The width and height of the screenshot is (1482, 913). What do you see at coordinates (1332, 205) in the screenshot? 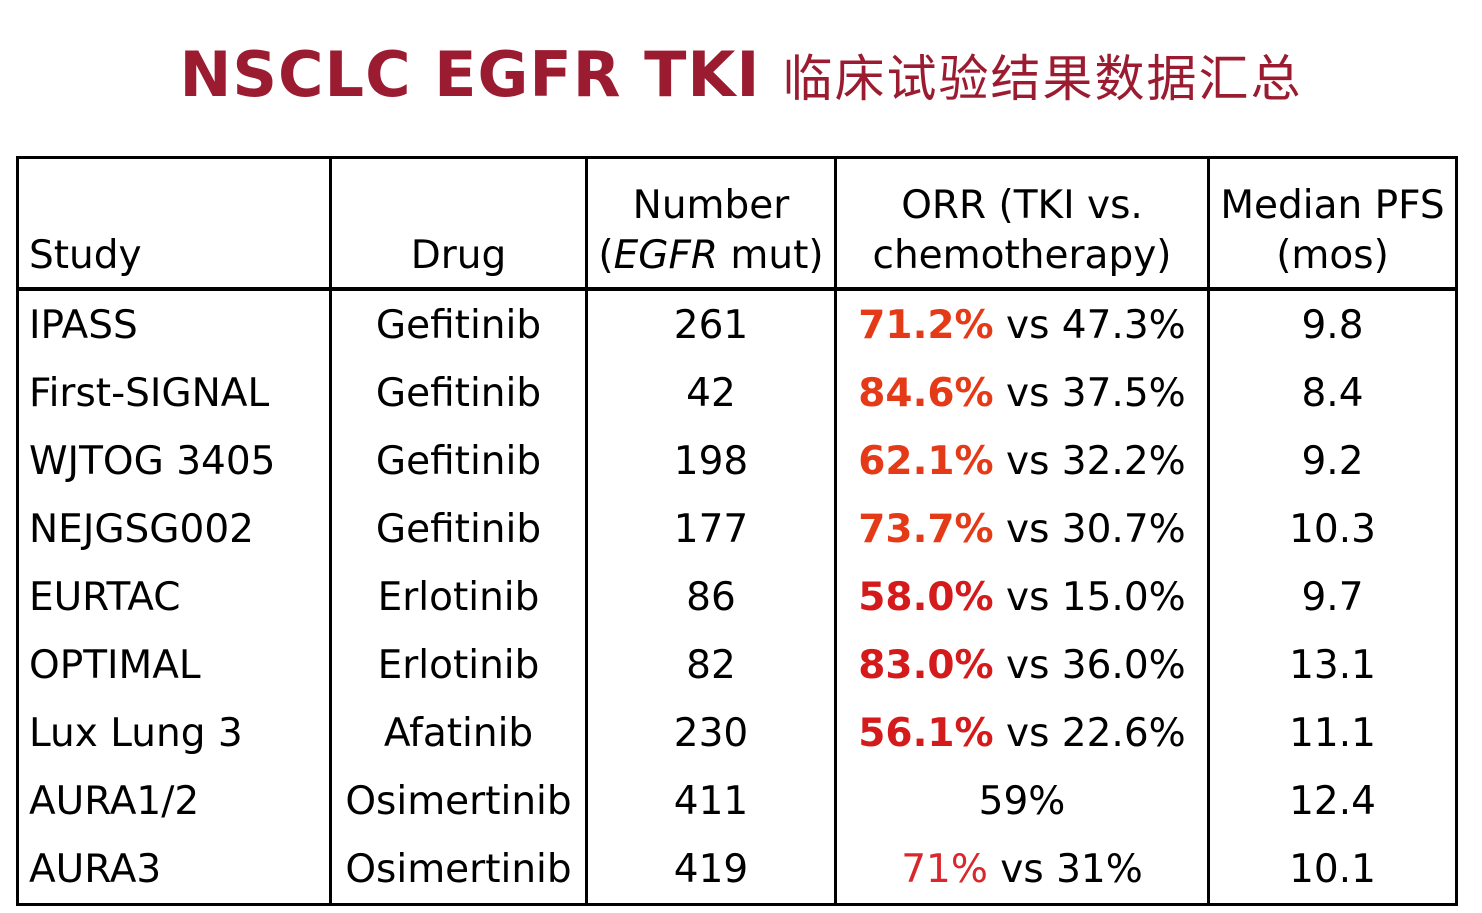
I see `header-pfs-line1: Median PFS` at bounding box center [1332, 205].